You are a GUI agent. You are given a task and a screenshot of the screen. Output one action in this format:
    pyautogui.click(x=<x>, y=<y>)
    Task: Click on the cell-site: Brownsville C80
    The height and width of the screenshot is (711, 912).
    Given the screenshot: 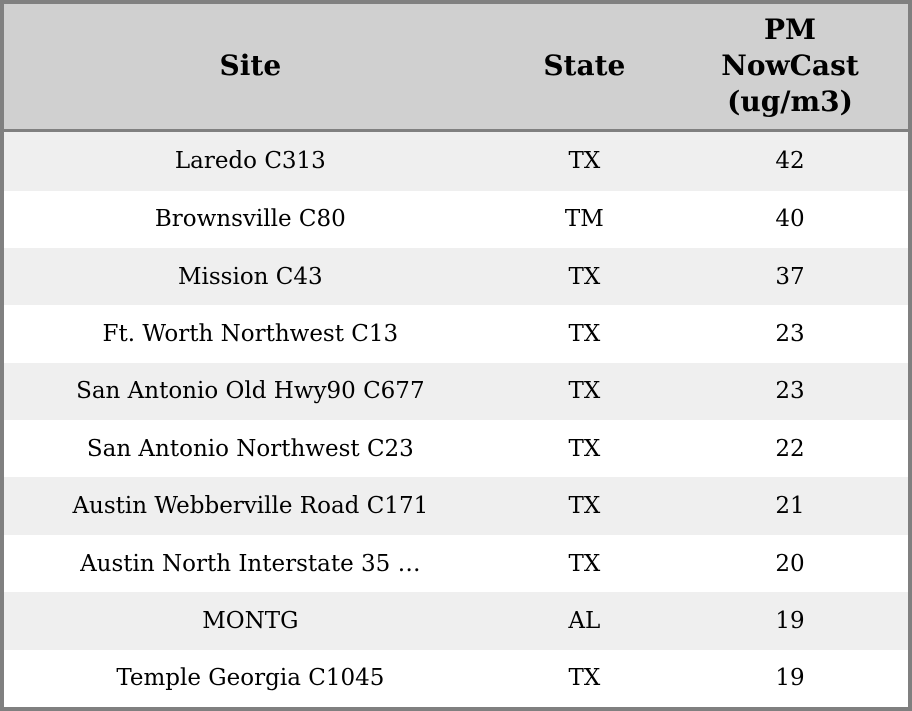 What is the action you would take?
    pyautogui.click(x=250, y=219)
    